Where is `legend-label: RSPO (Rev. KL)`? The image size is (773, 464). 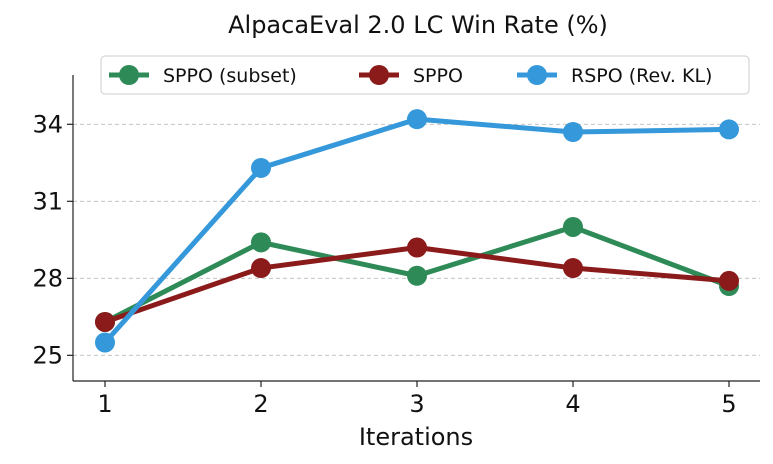 legend-label: RSPO (Rev. KL) is located at coordinates (641, 76).